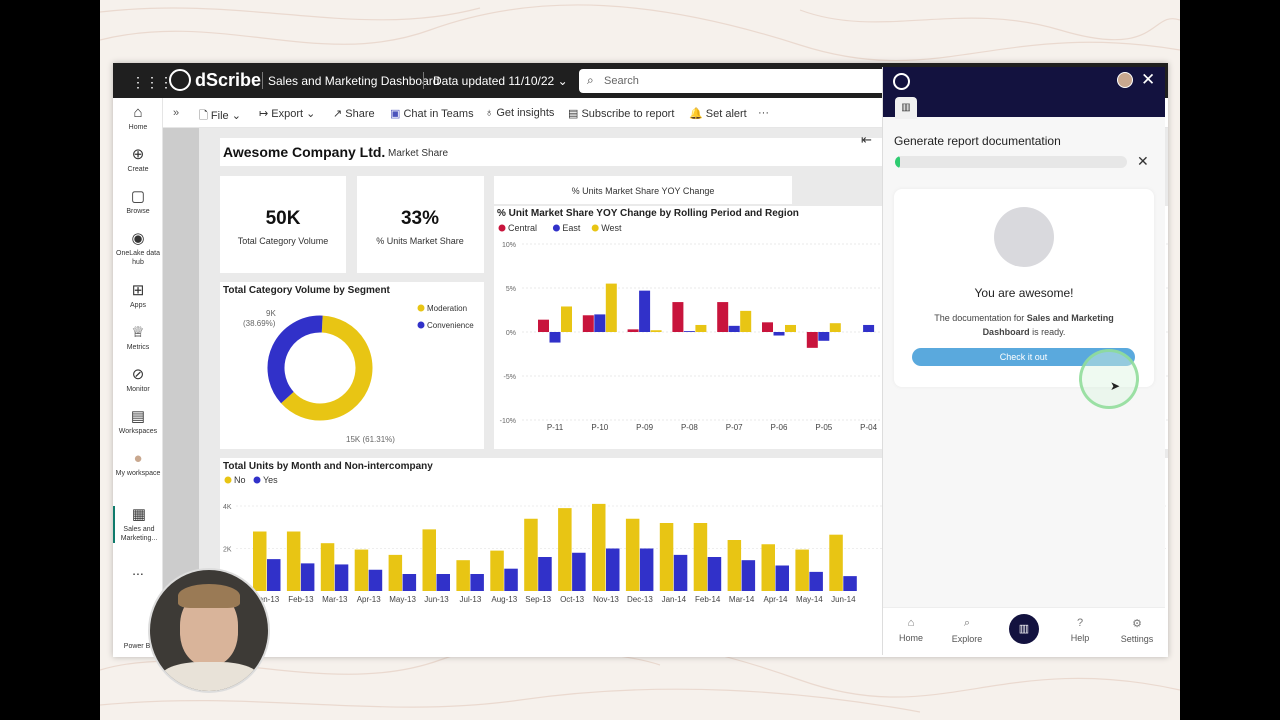  I want to click on nav-item-6: ♕ Metrics, so click(138, 338).